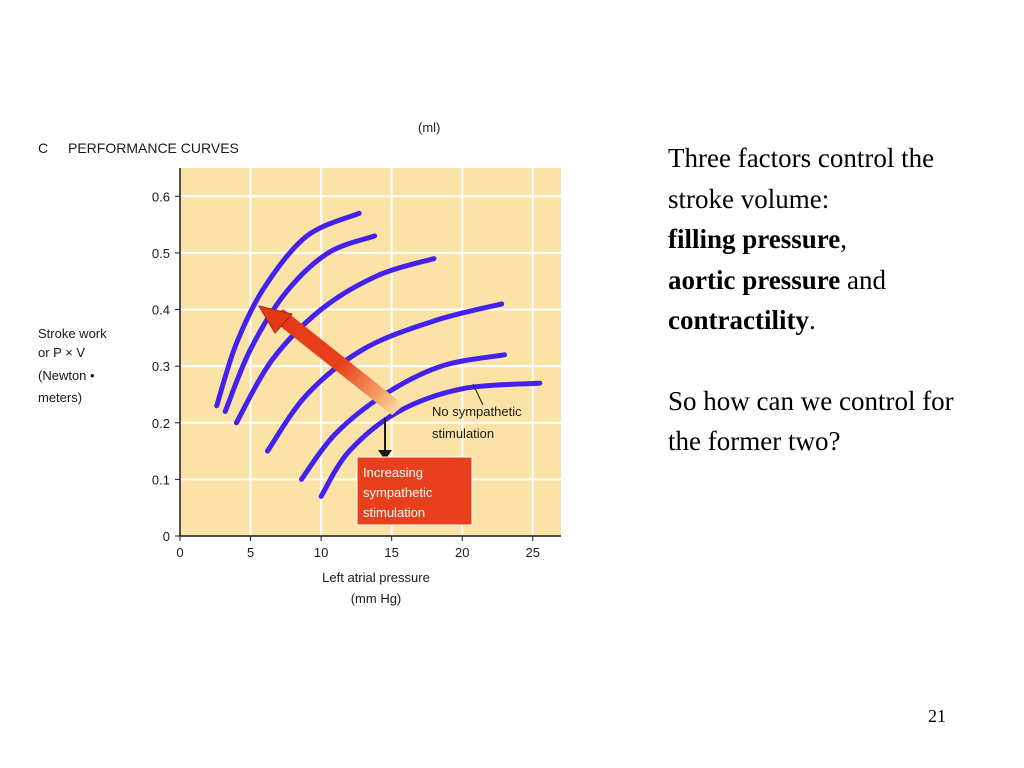  What do you see at coordinates (161, 479) in the screenshot?
I see `y-tick-label-0.1: 0.1` at bounding box center [161, 479].